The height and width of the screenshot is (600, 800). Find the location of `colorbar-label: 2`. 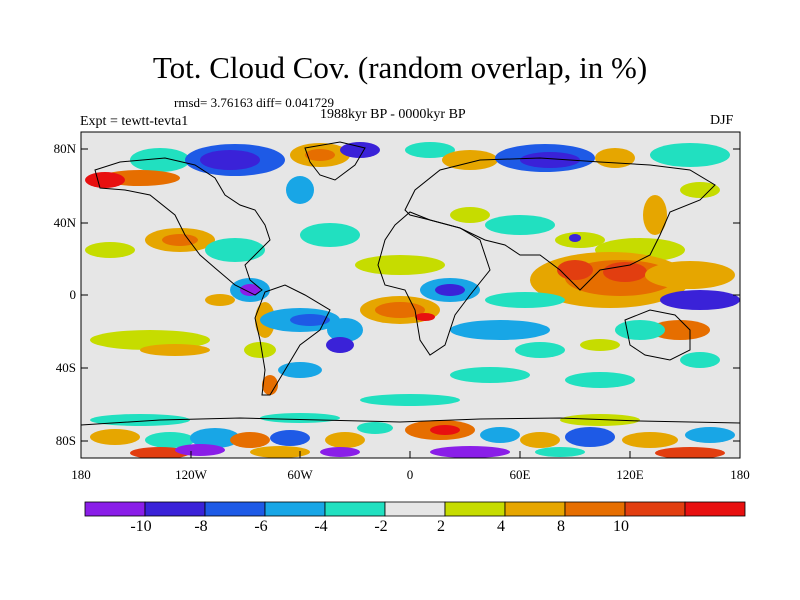

colorbar-label: 2 is located at coordinates (441, 526).